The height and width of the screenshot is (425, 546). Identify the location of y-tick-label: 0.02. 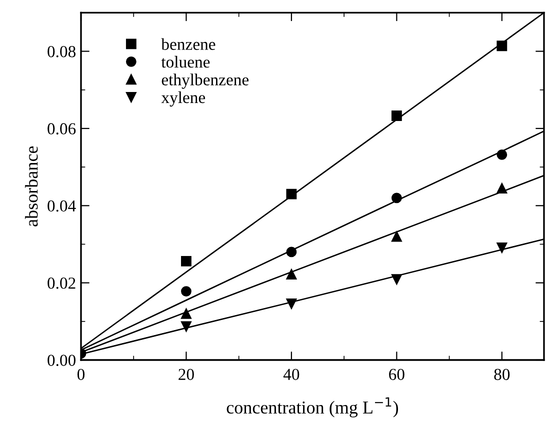
(62, 283).